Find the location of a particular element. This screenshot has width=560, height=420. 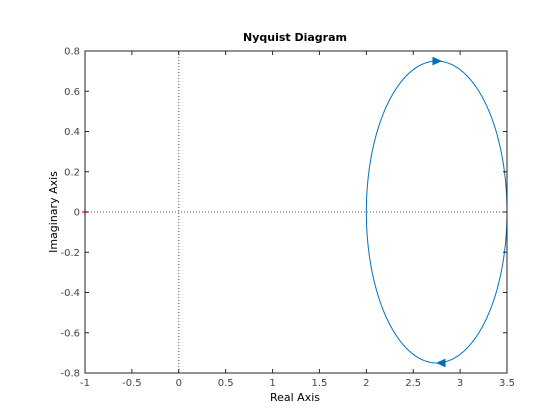

y-tick-label: 0.2 is located at coordinates (72, 172).